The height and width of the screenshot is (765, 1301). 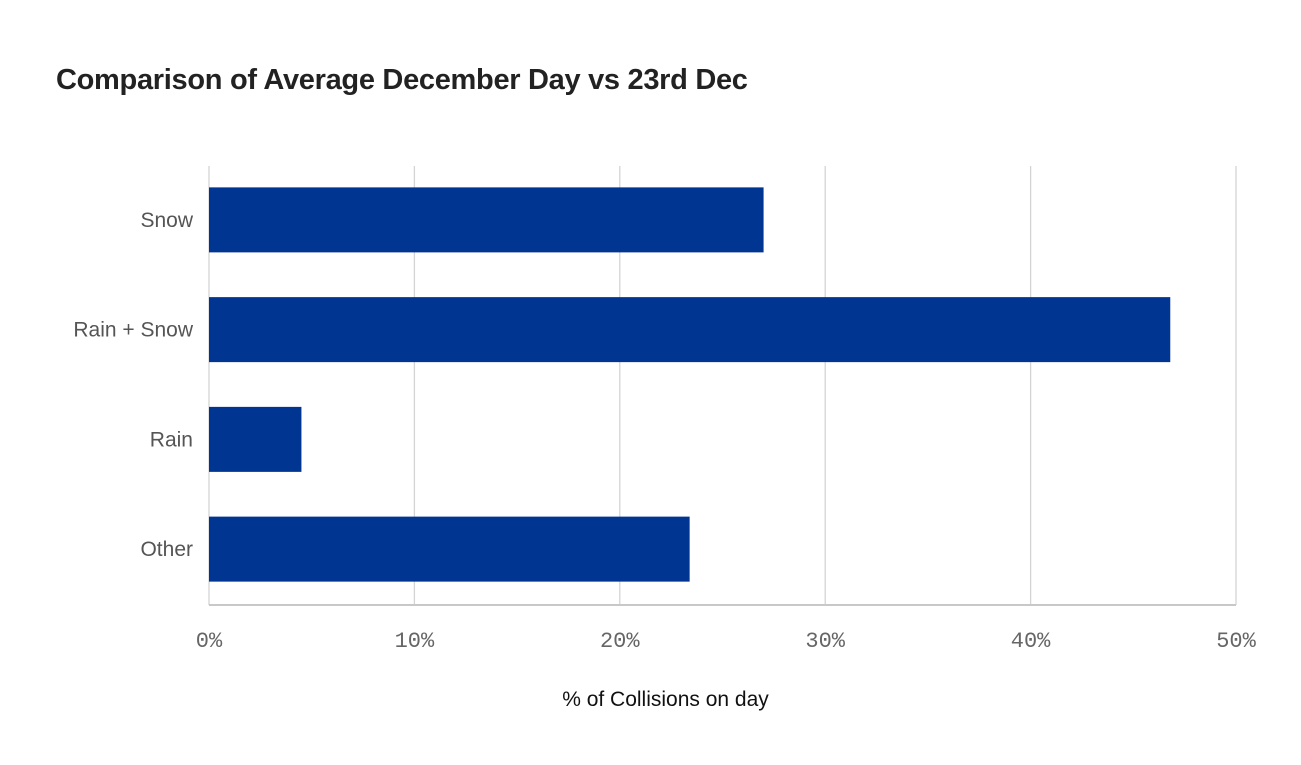 I want to click on x-tick-label: 0%, so click(x=209, y=641).